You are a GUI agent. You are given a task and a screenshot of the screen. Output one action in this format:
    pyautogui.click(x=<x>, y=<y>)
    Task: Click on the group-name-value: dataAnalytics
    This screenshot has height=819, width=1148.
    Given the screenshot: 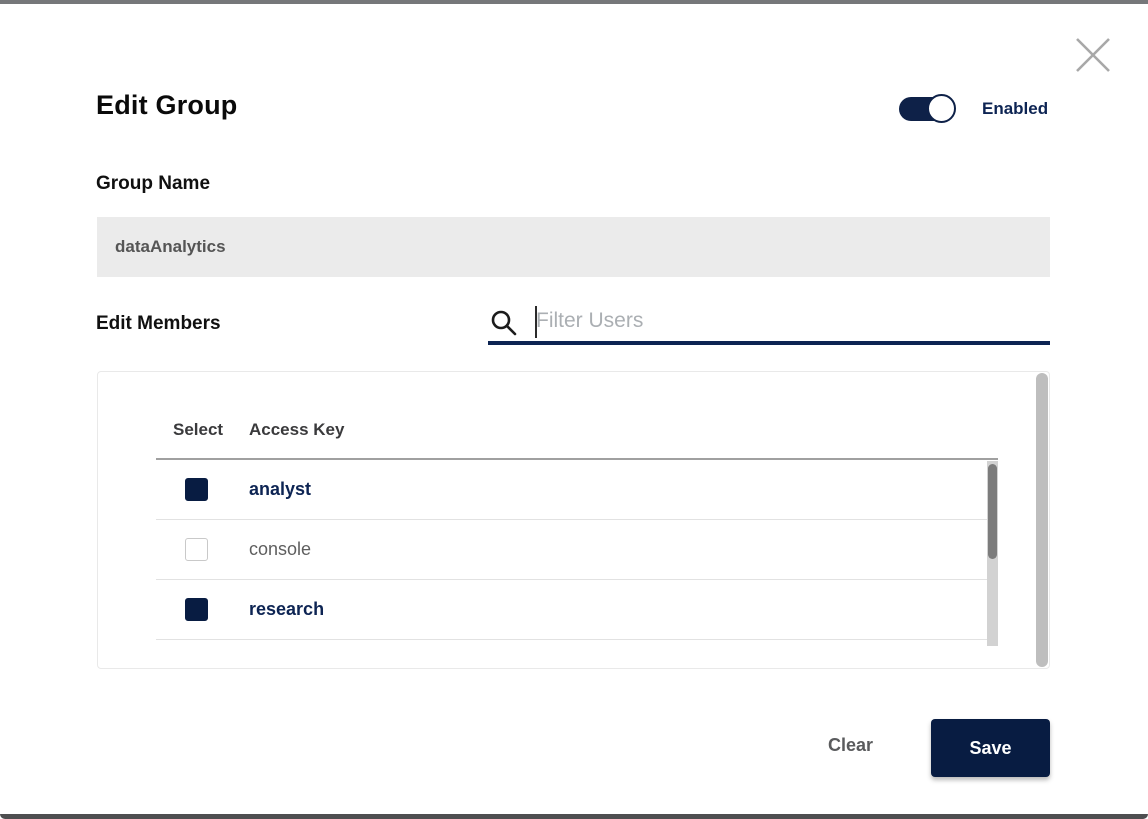 What is the action you would take?
    pyautogui.click(x=170, y=246)
    